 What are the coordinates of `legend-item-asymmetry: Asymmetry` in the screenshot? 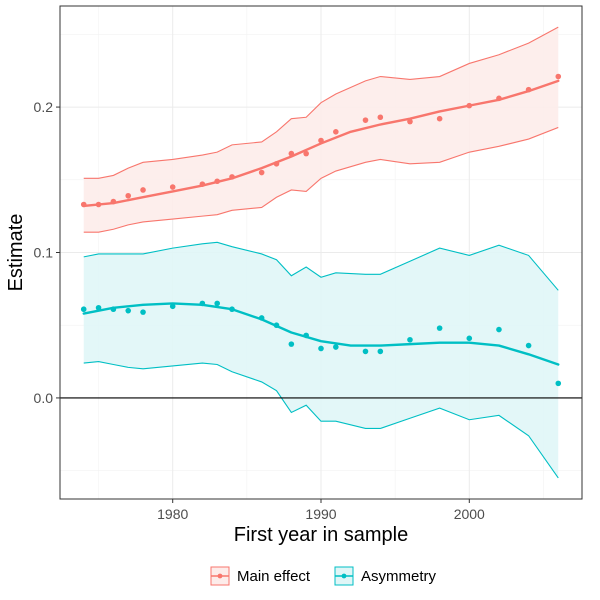 It's located at (385, 576).